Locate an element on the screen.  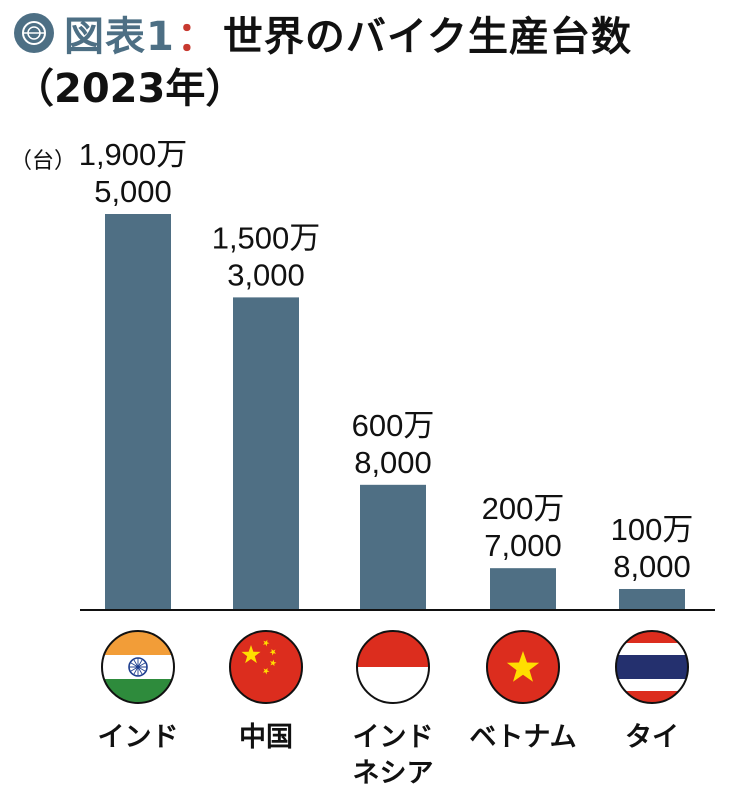
china-flag-icon is located at coordinates (266, 667).